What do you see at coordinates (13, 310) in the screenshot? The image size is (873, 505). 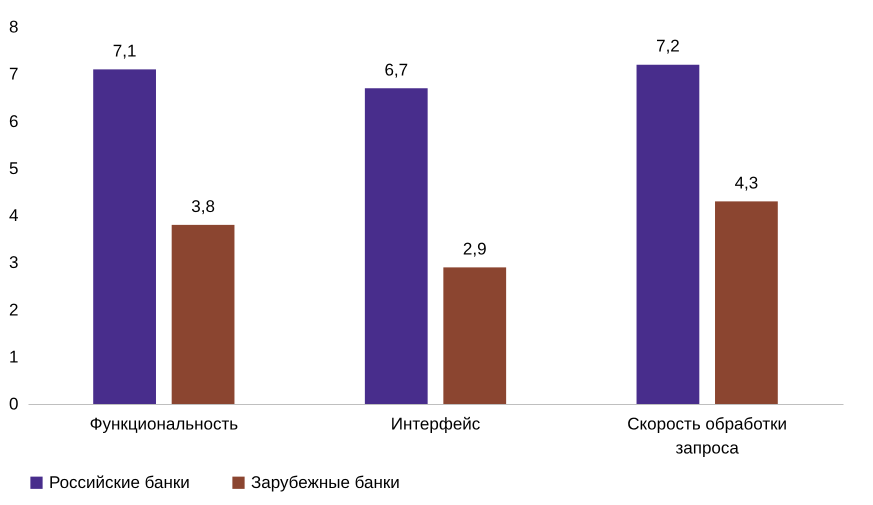 I see `y-tick-label: 2` at bounding box center [13, 310].